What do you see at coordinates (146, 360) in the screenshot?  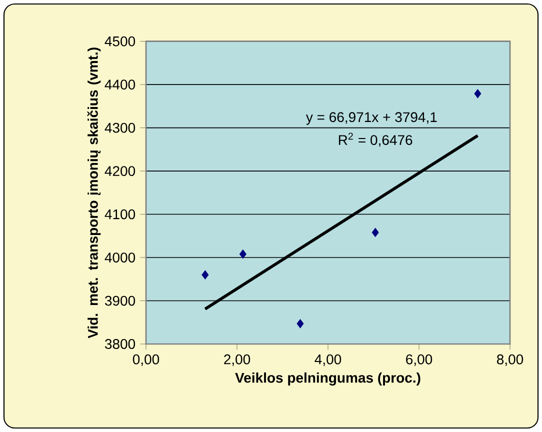 I see `x-tick-label: 0,00` at bounding box center [146, 360].